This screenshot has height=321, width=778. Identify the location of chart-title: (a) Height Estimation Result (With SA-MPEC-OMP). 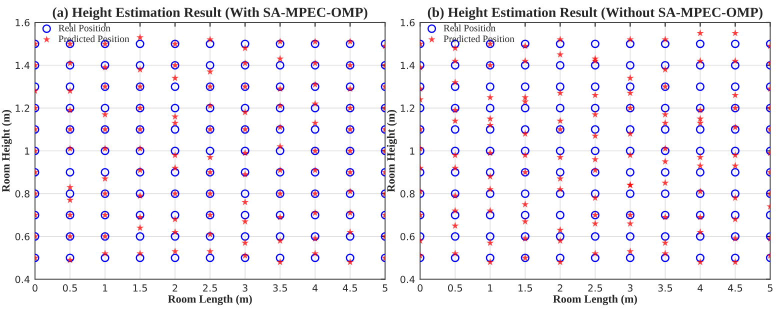
(210, 13).